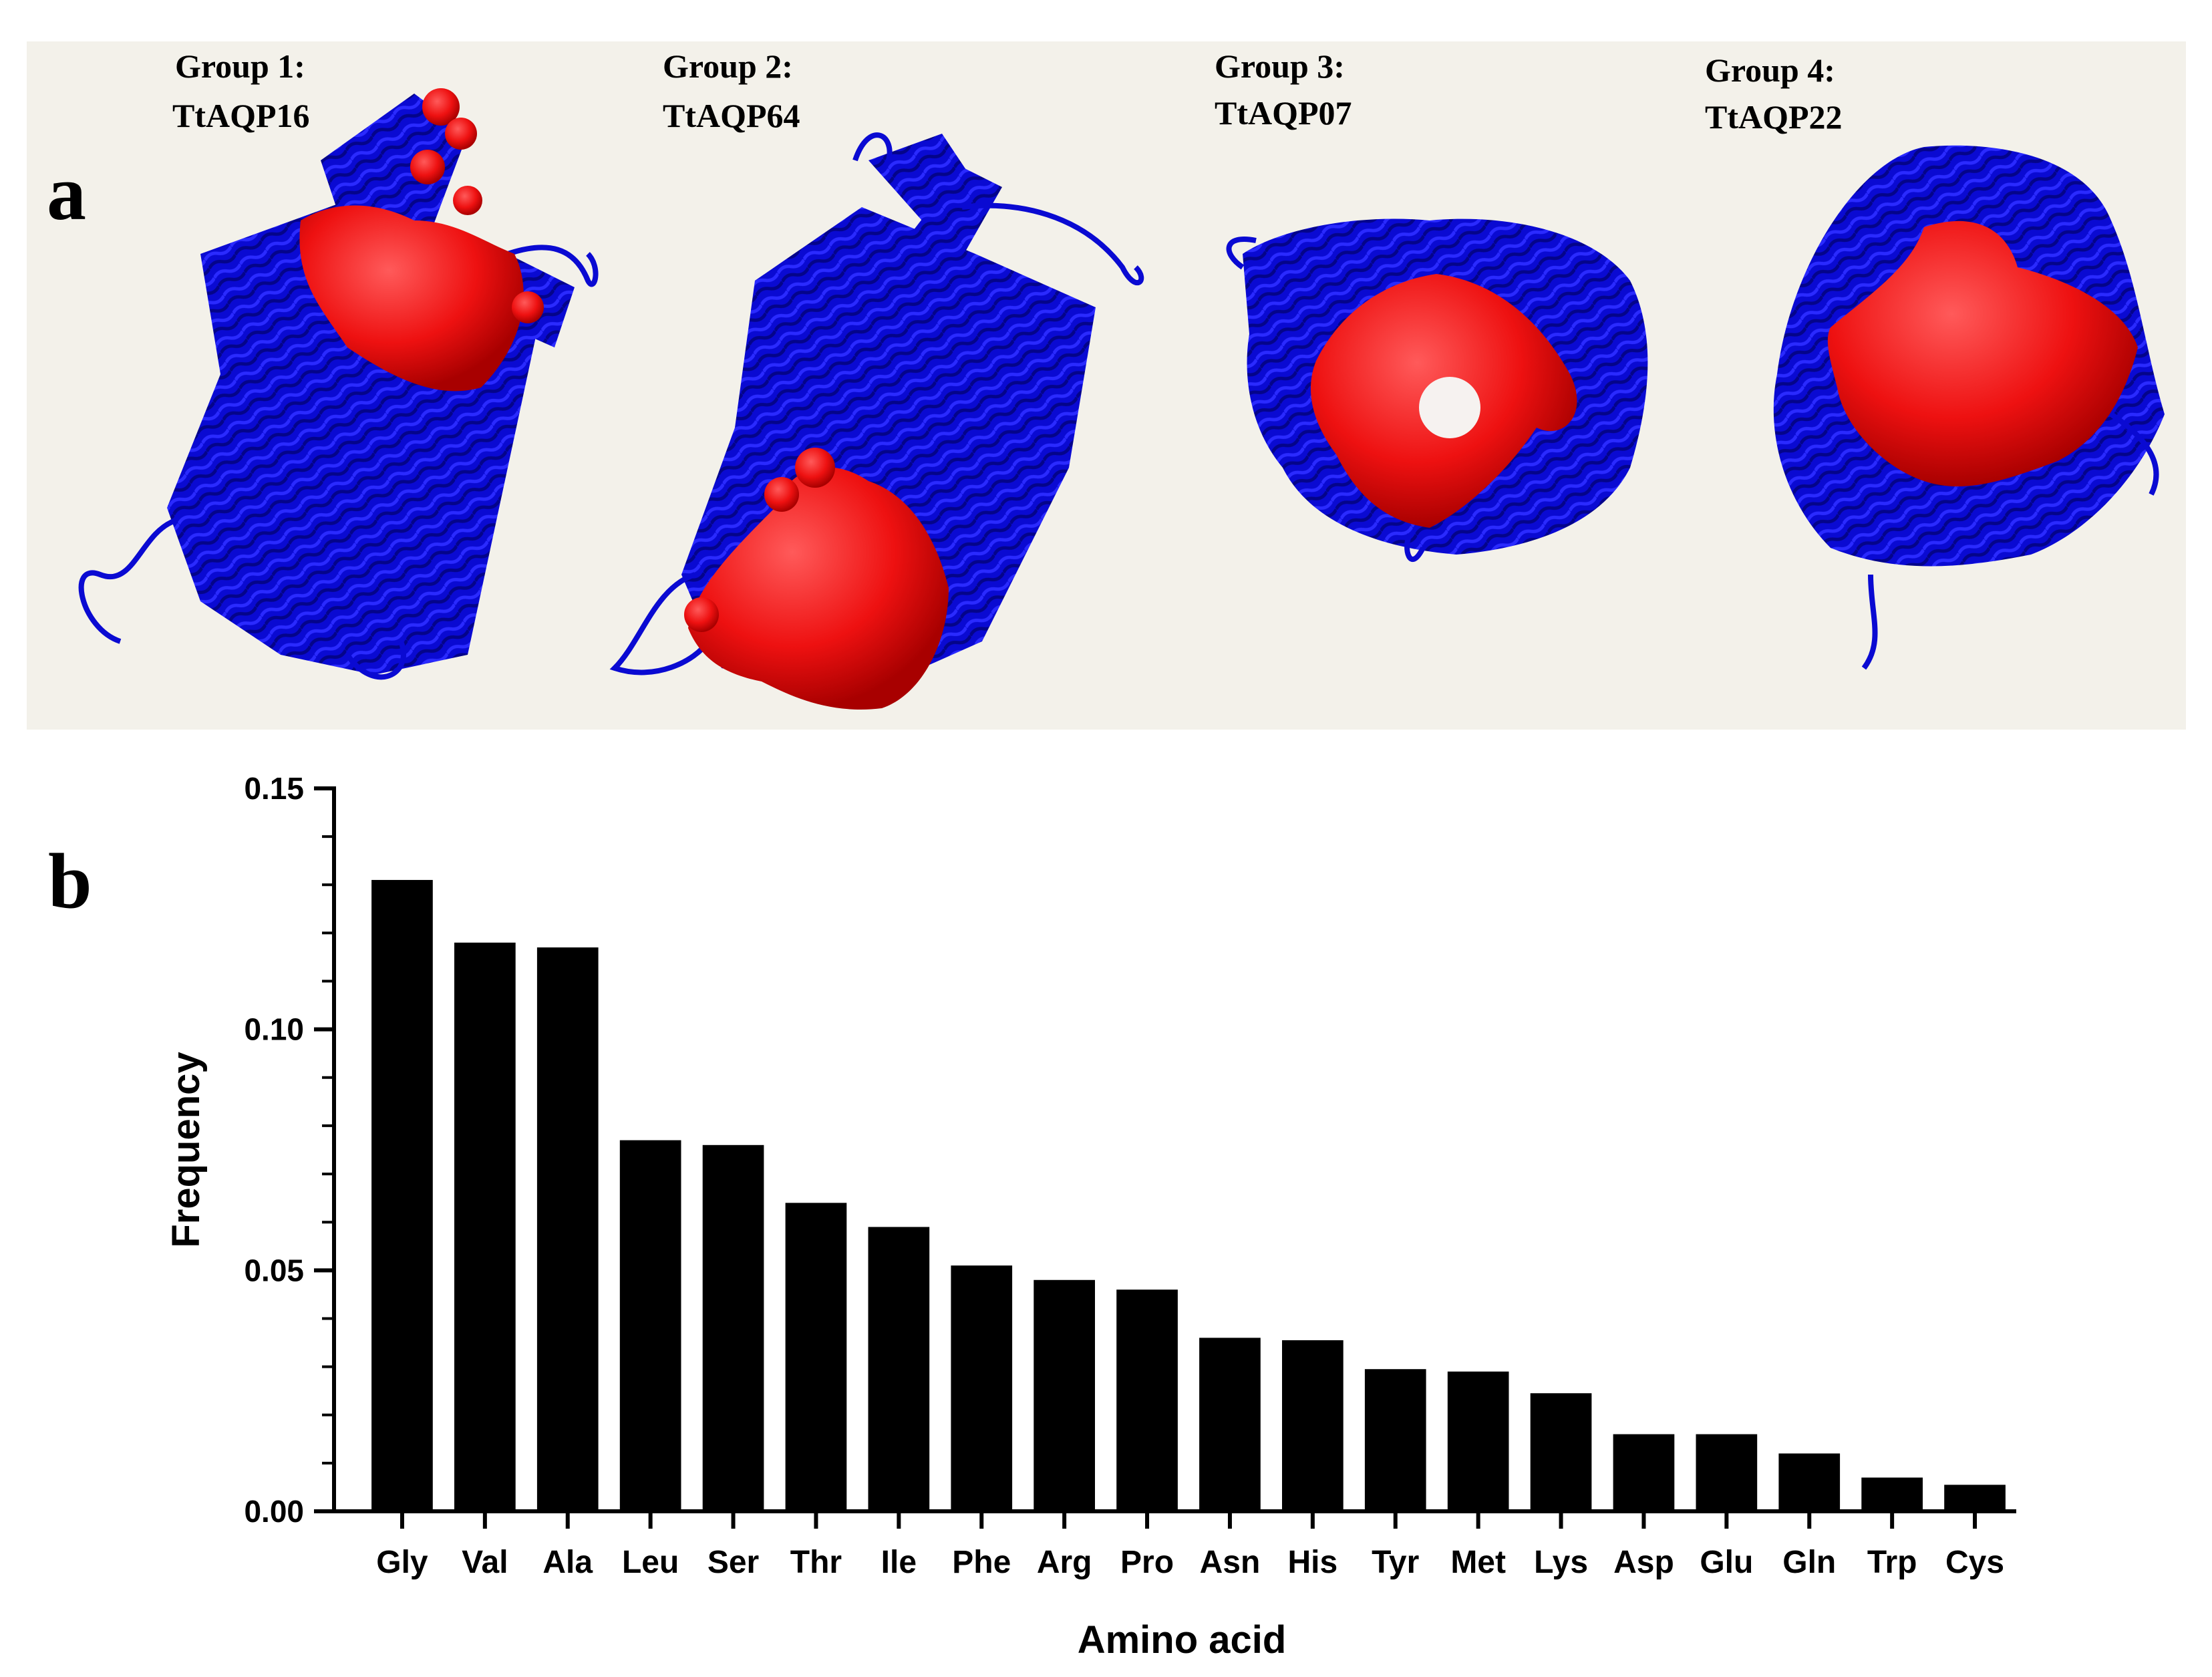  I want to click on bar-gln, so click(1810, 1482).